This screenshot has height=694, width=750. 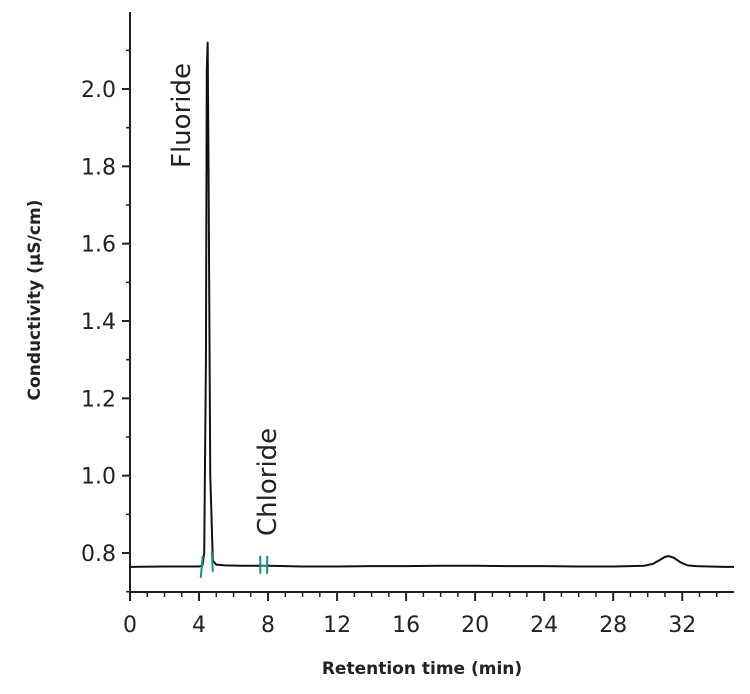 I want to click on x-axis-title: Retention time (min), so click(x=422, y=669).